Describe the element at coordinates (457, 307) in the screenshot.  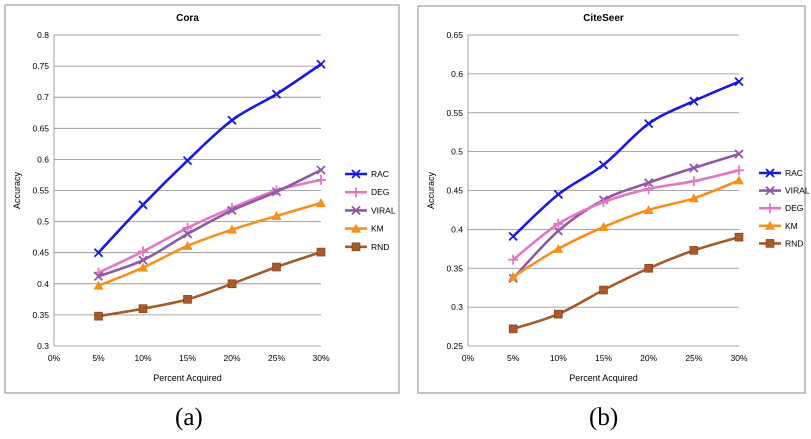
I see `y-tick-label: 0.3` at that location.